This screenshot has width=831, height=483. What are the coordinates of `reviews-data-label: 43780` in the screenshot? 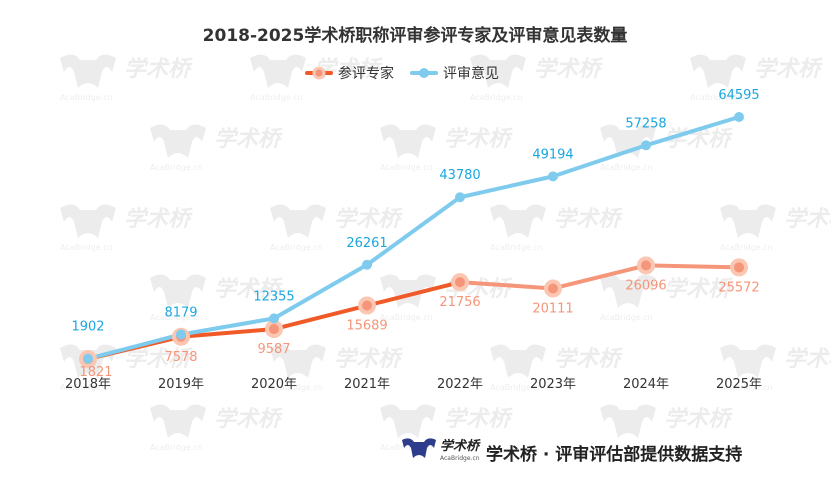 It's located at (459, 175).